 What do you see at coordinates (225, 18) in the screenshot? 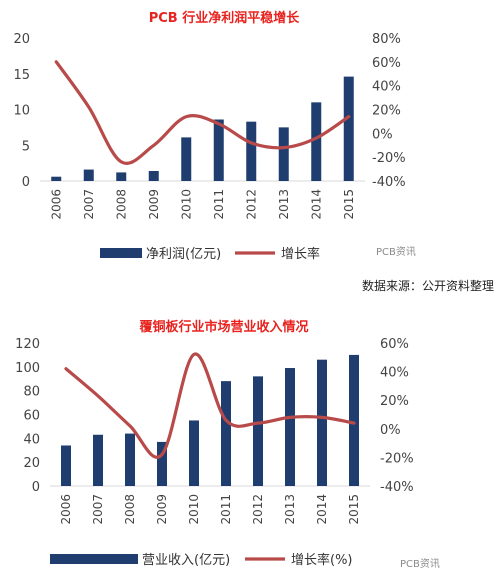
I see `chart1-title: PCB 行业净利润平稳增长` at bounding box center [225, 18].